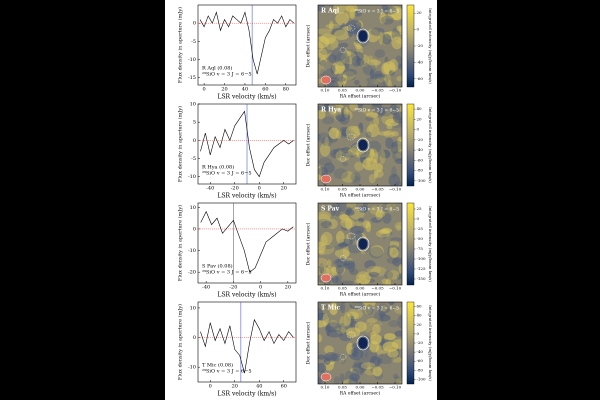 The width and height of the screenshot is (600, 400). I want to click on spectrum-title: R Aql (0.08), so click(217, 68).